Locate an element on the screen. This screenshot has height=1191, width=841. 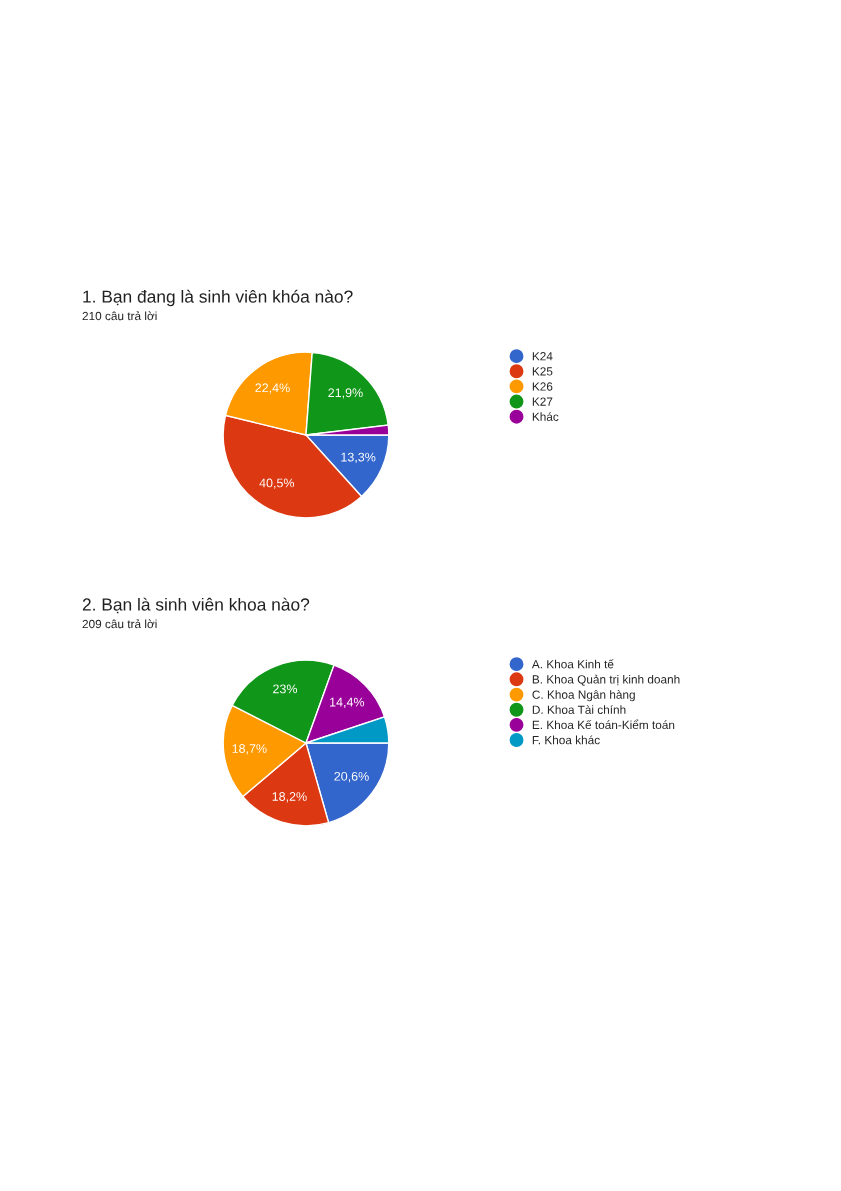
data-label: 23% is located at coordinates (285, 689).